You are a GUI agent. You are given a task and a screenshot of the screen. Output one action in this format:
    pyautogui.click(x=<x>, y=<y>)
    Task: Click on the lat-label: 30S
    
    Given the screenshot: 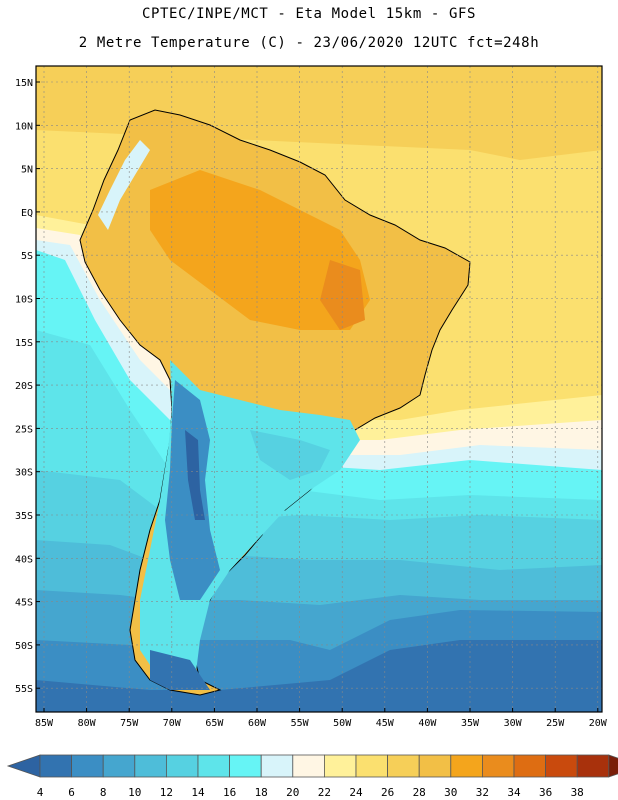 What is the action you would take?
    pyautogui.click(x=24, y=473)
    